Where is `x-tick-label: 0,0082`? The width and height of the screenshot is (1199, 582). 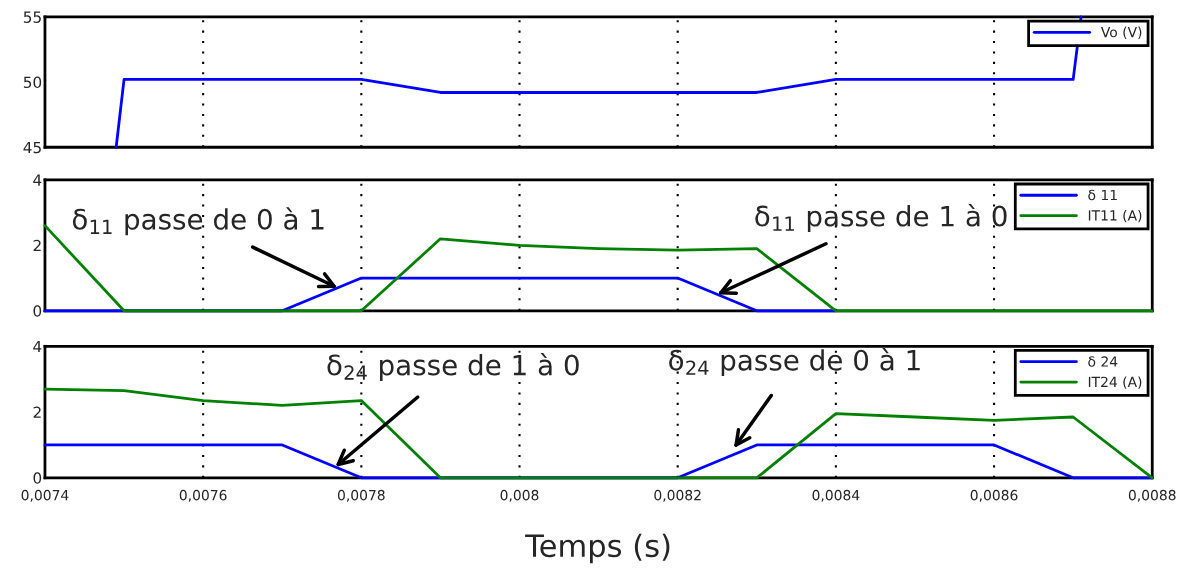 x-tick-label: 0,0082 is located at coordinates (677, 495).